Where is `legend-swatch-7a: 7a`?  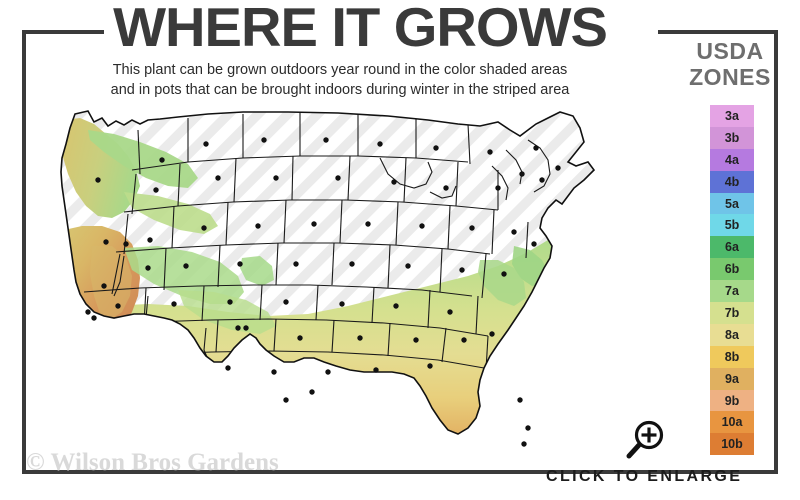
legend-swatch-7a: 7a is located at coordinates (732, 291).